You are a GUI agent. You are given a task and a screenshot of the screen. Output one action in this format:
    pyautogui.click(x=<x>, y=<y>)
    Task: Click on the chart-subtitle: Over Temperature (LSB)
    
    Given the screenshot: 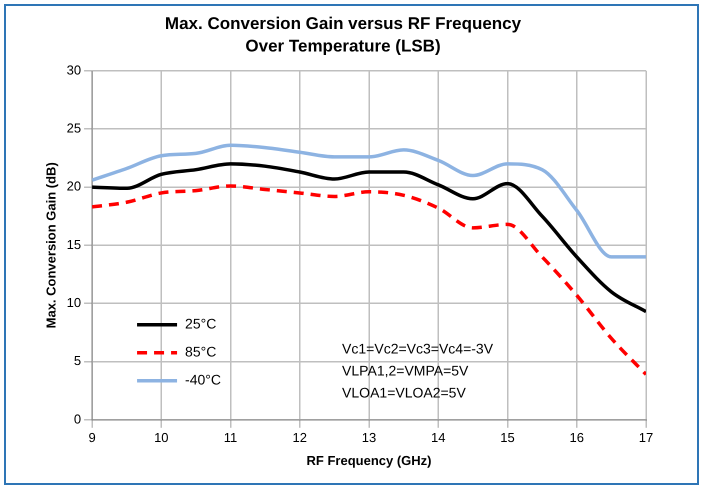 What is the action you would take?
    pyautogui.click(x=343, y=46)
    